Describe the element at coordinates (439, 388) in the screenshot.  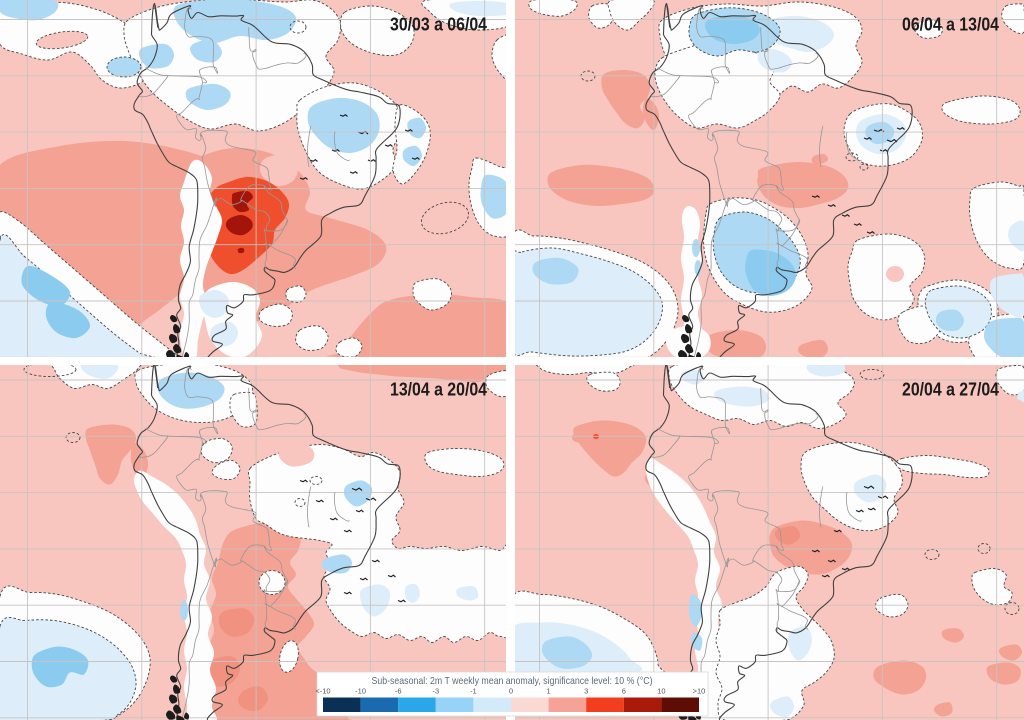
I see `svg-text: 13/04 a 20/04` at that location.